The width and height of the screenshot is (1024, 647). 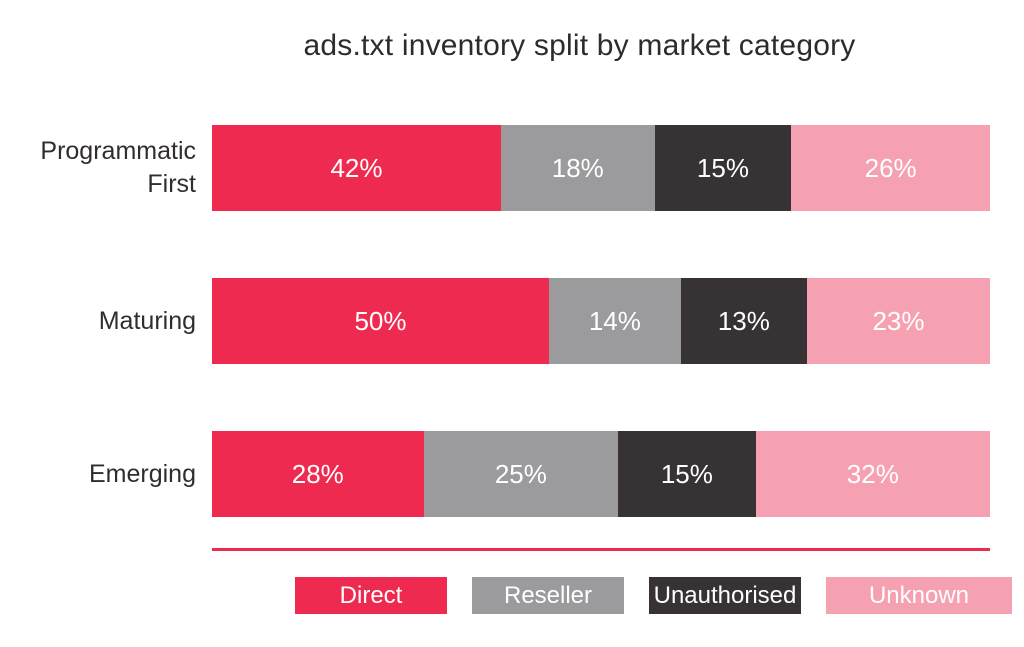 I want to click on value-label: 50%, so click(x=380, y=320).